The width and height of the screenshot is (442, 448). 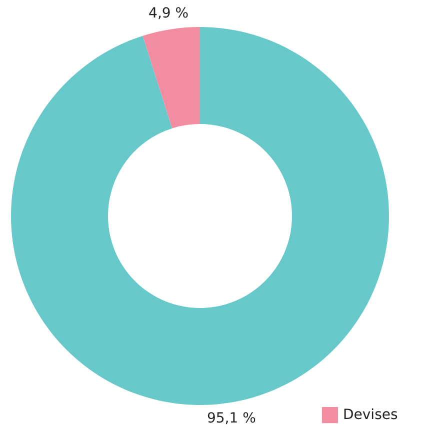 What do you see at coordinates (171, 77) in the screenshot?
I see `donut-slice` at bounding box center [171, 77].